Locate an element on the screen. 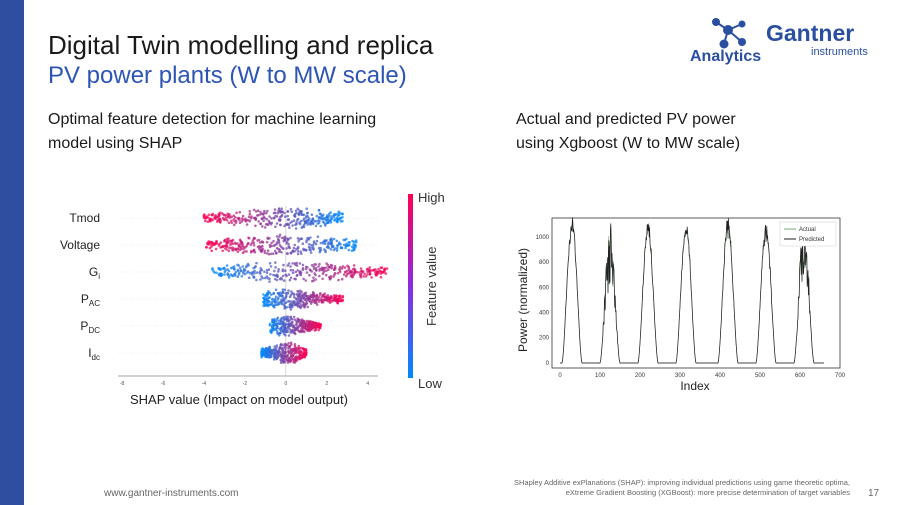 The image size is (900, 505). line-x-tick-label: 700 is located at coordinates (840, 376).